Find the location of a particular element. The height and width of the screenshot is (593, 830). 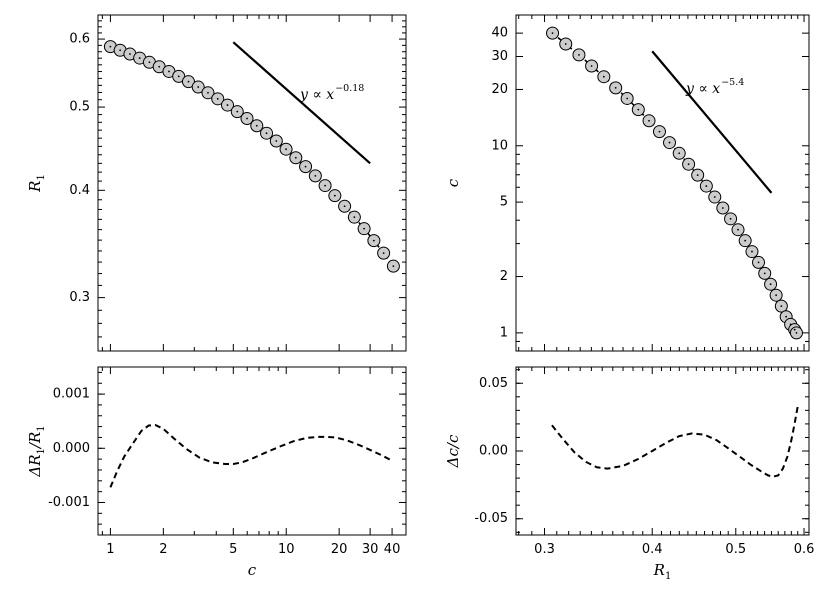

plot-frame is located at coordinates (662, 451).